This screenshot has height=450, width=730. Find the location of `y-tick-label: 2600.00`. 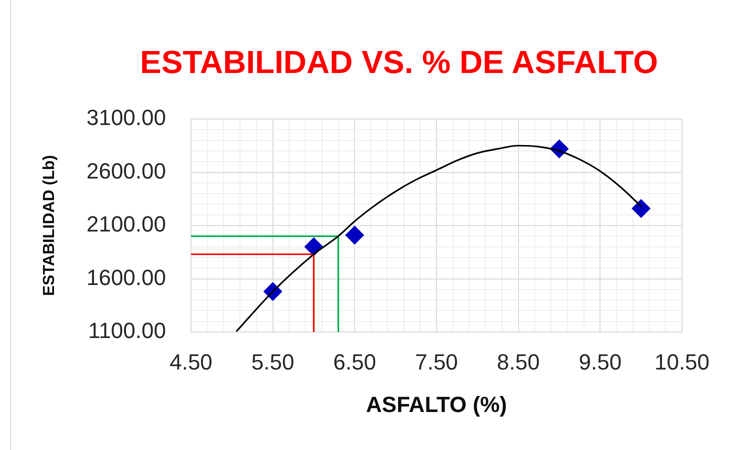

y-tick-label: 2600.00 is located at coordinates (126, 171).